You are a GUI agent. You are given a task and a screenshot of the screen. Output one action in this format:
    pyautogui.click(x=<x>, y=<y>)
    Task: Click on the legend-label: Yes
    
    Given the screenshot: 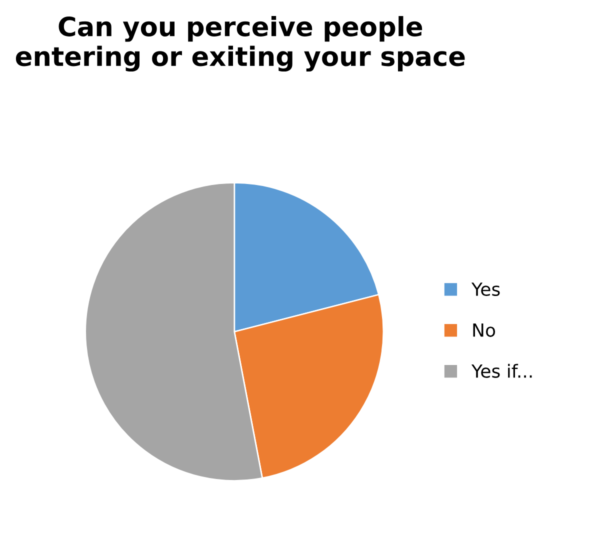 What is the action you would take?
    pyautogui.click(x=485, y=289)
    